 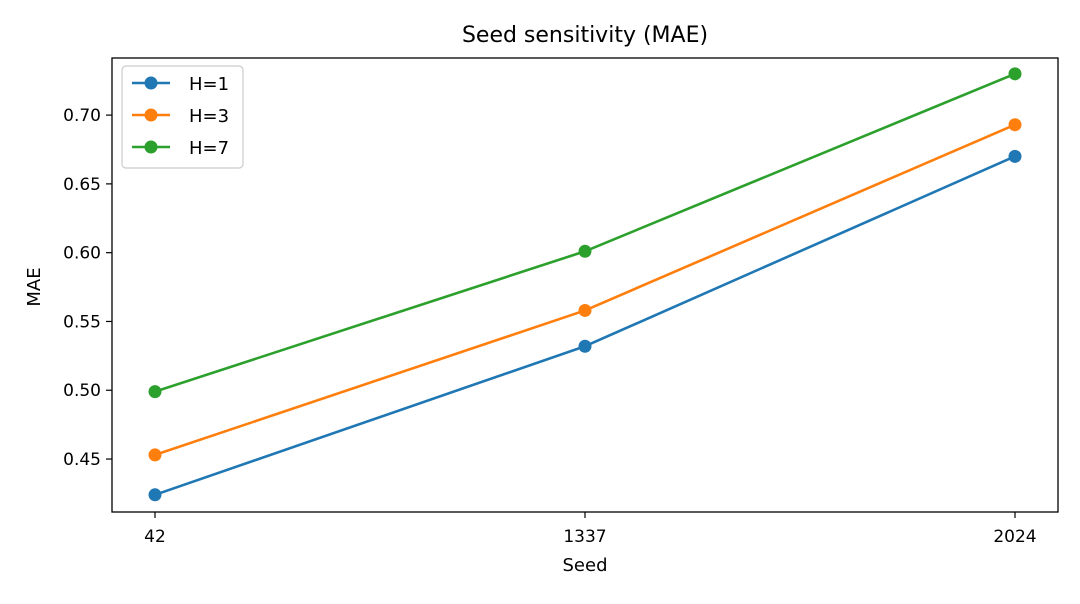 I want to click on x-tick-label: 1337, so click(x=584, y=537).